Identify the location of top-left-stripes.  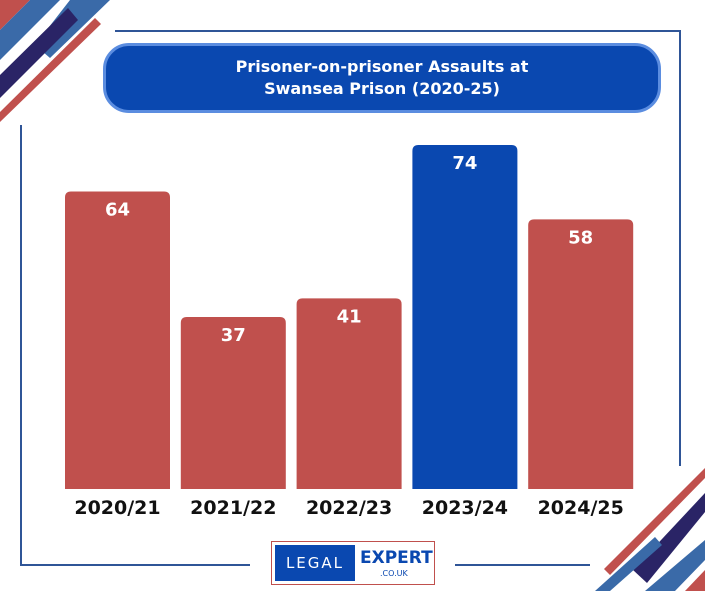
(55, 61).